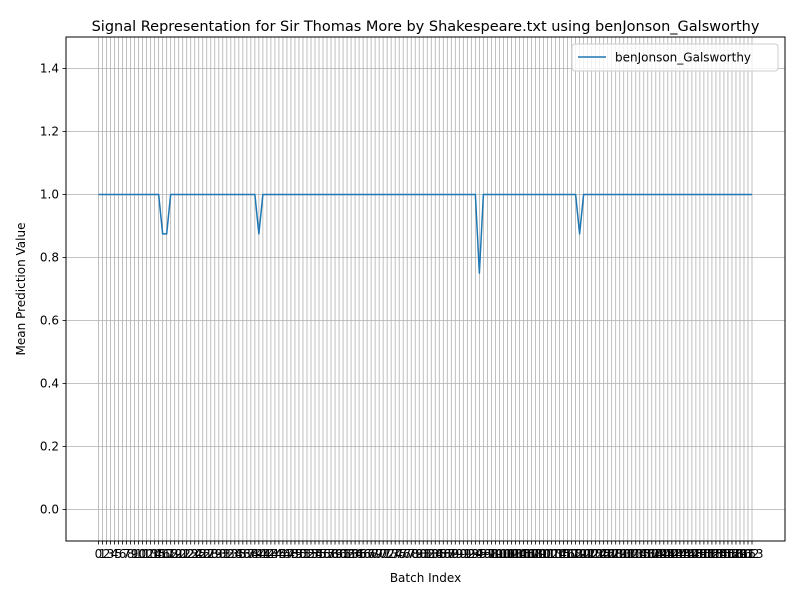  What do you see at coordinates (555, 554) in the screenshot?
I see `x-tick-label: 114` at bounding box center [555, 554].